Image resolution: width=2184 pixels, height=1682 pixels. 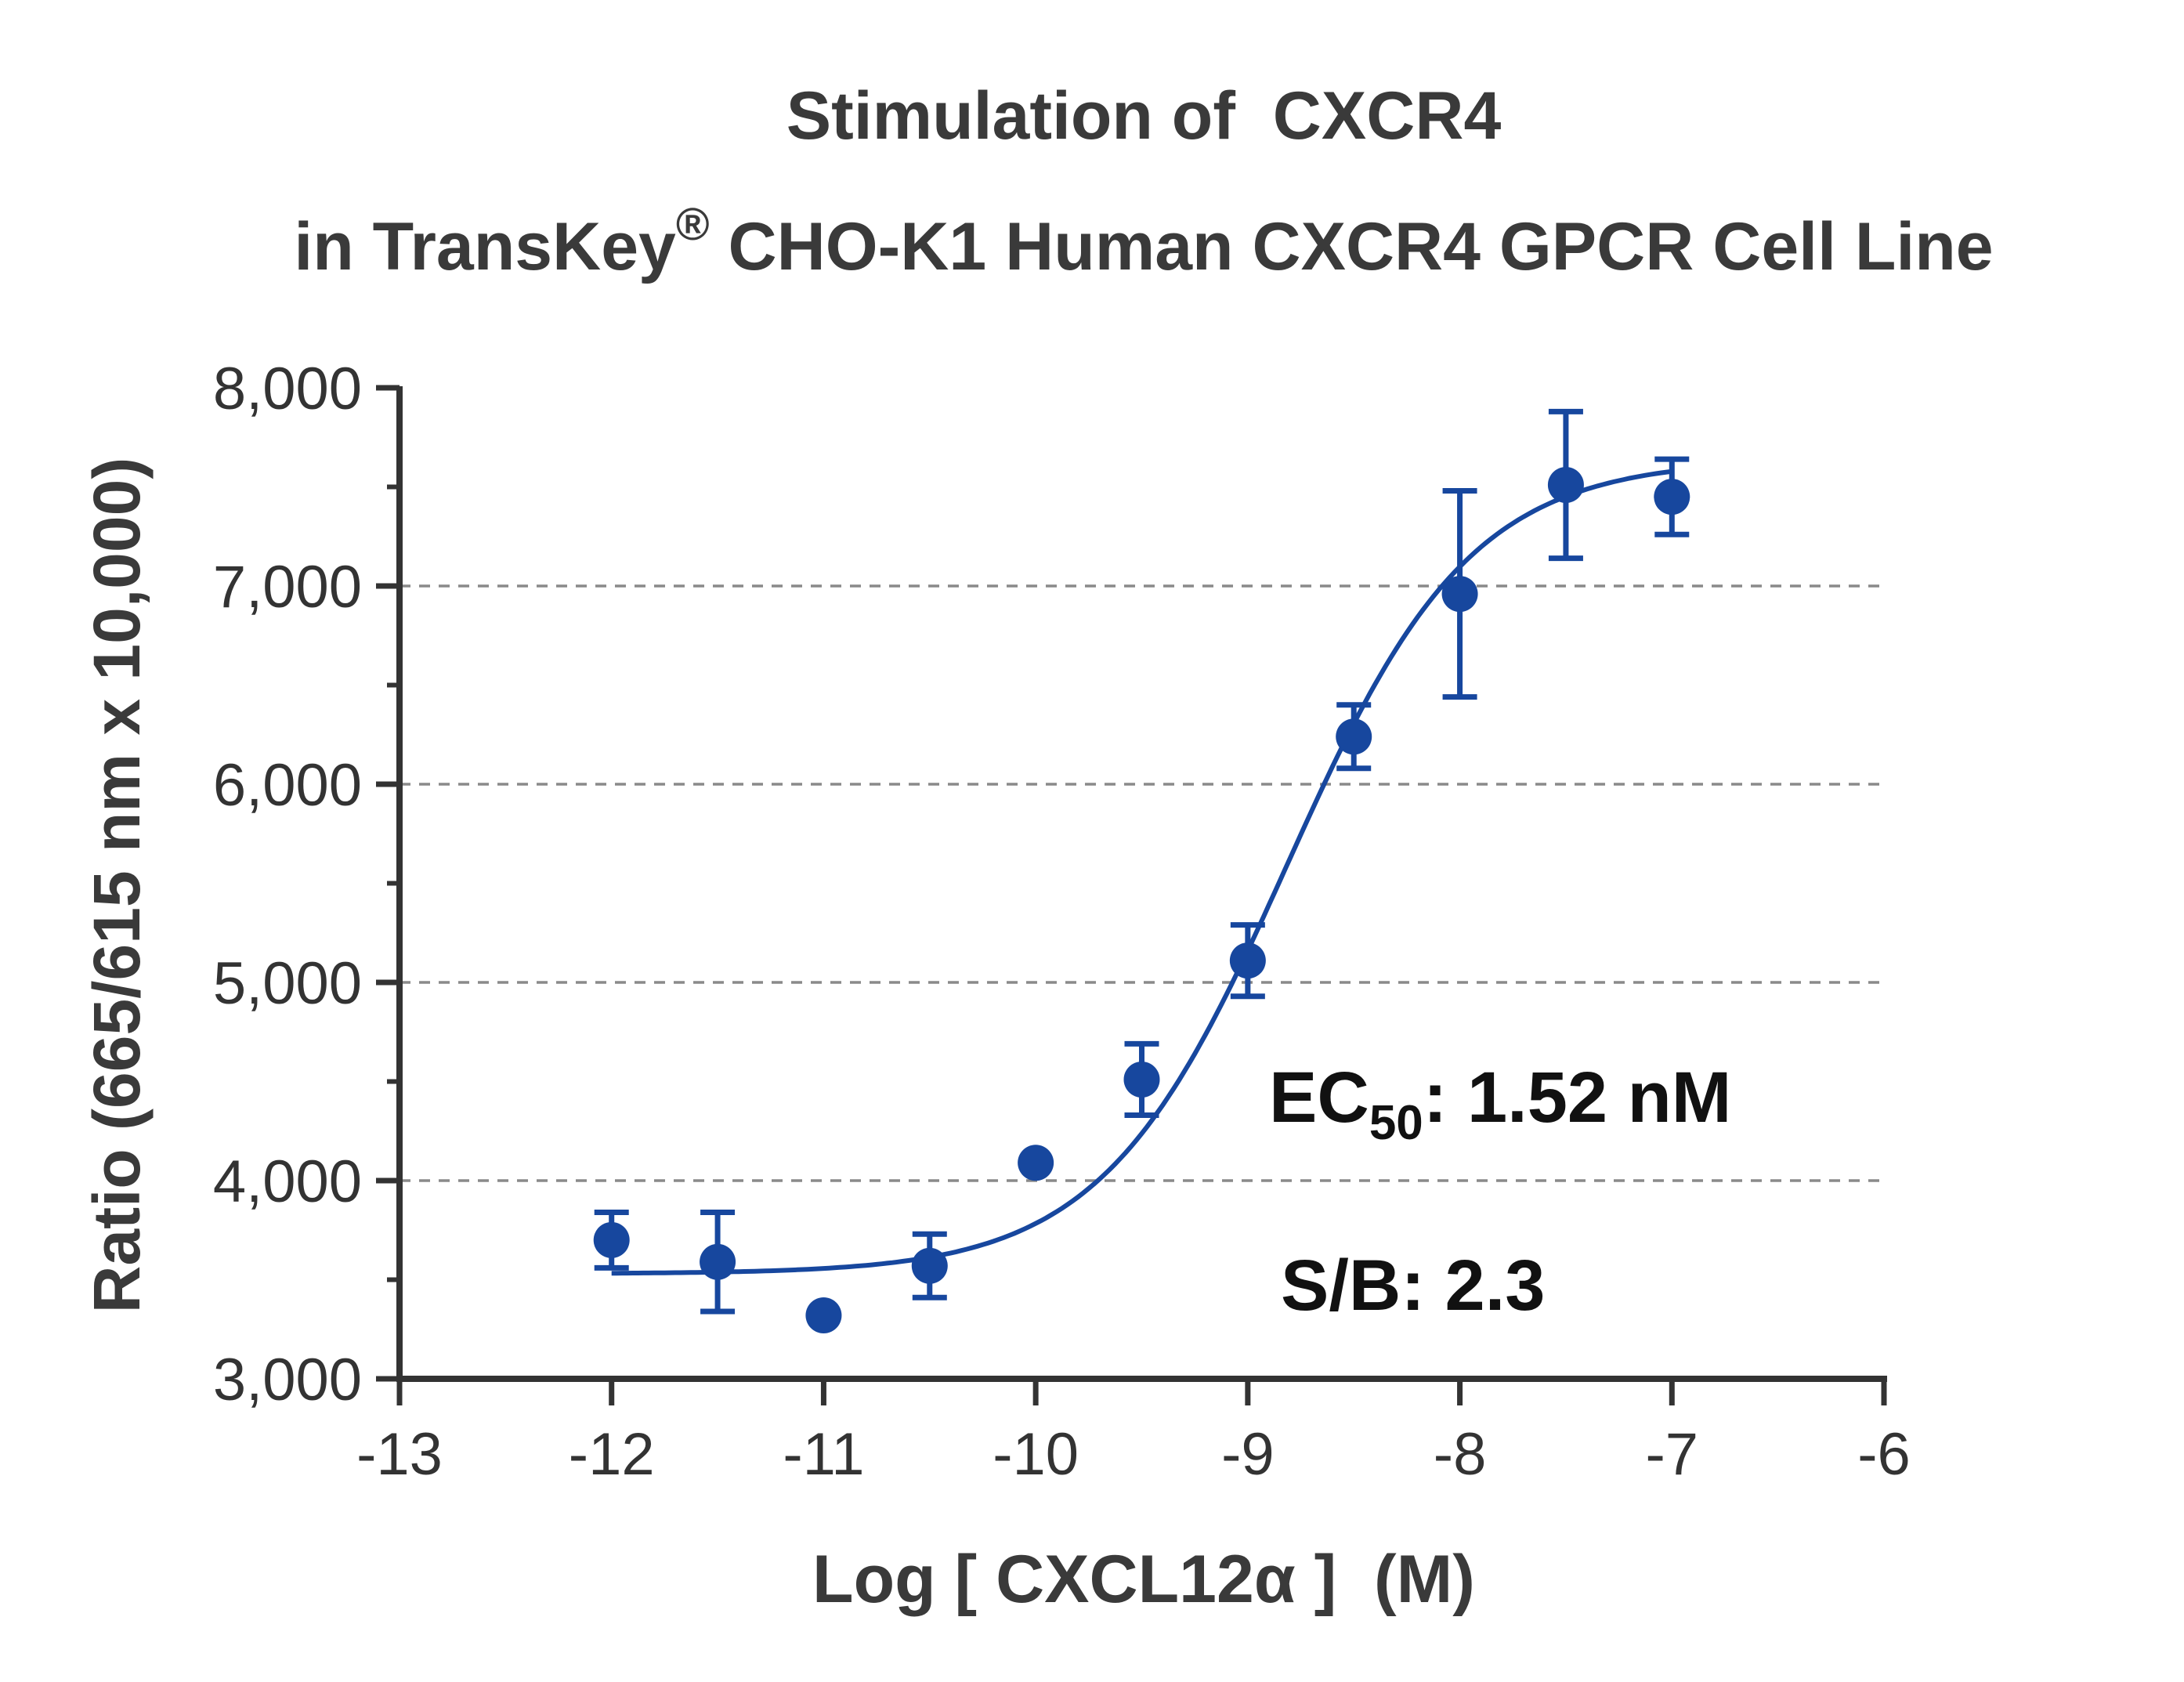 What do you see at coordinates (287, 785) in the screenshot?
I see `y-tick-label-6000: 6,000` at bounding box center [287, 785].